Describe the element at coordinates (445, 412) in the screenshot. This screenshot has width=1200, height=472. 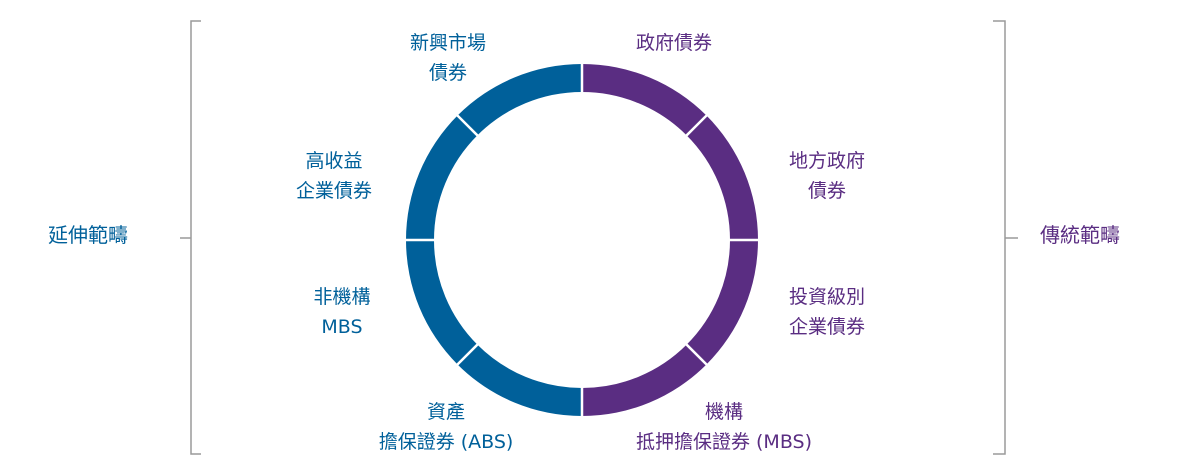
I see `segment-label-line: 資產` at that location.